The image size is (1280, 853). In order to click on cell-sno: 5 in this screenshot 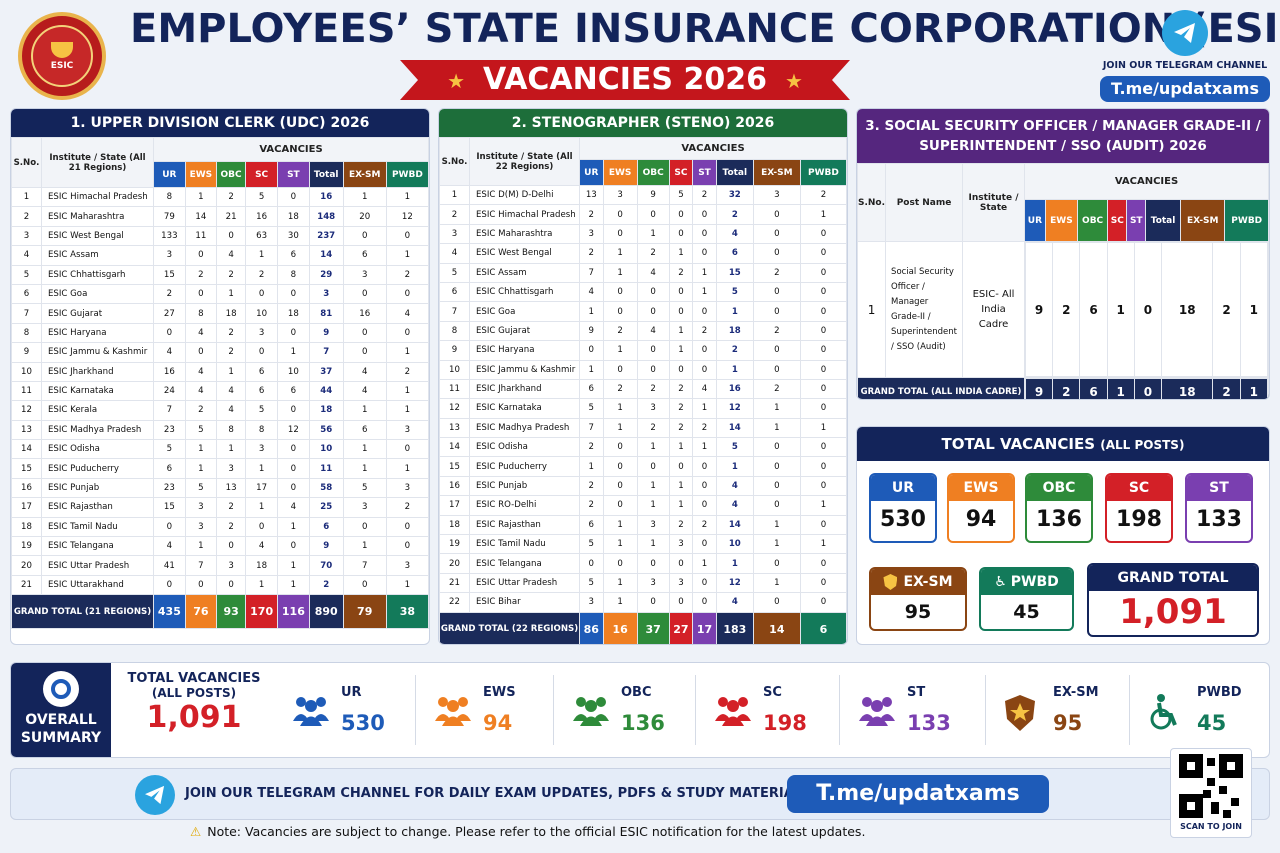, I will do `click(26, 274)`.